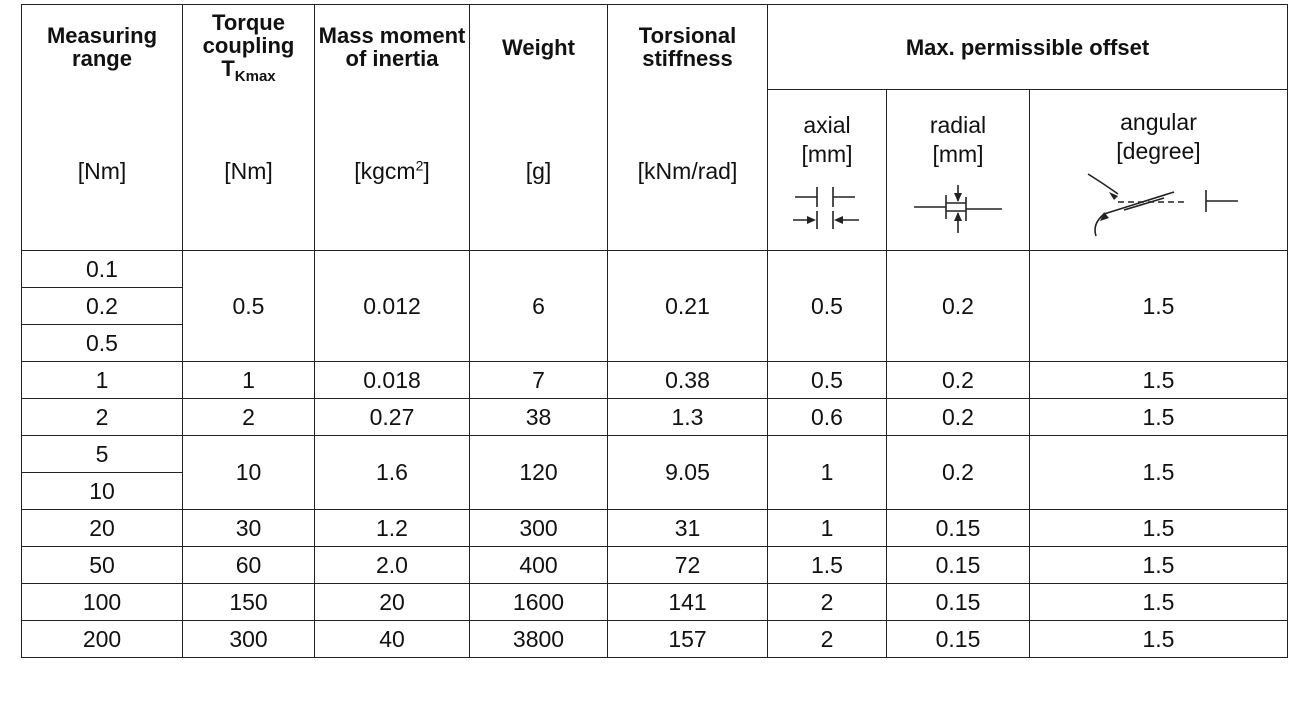 This screenshot has width=1308, height=717. I want to click on cell-stiffness: 157, so click(687, 638).